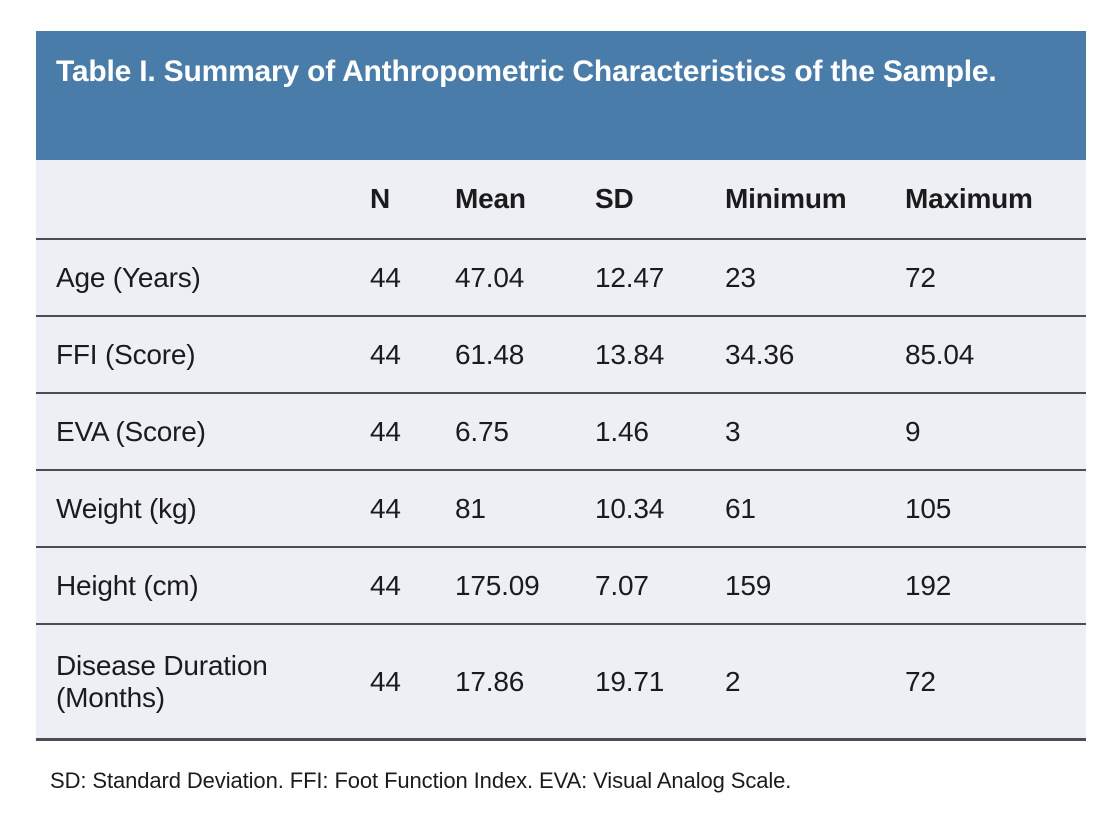  What do you see at coordinates (131, 431) in the screenshot?
I see `row-label-cell: EVA (Score)` at bounding box center [131, 431].